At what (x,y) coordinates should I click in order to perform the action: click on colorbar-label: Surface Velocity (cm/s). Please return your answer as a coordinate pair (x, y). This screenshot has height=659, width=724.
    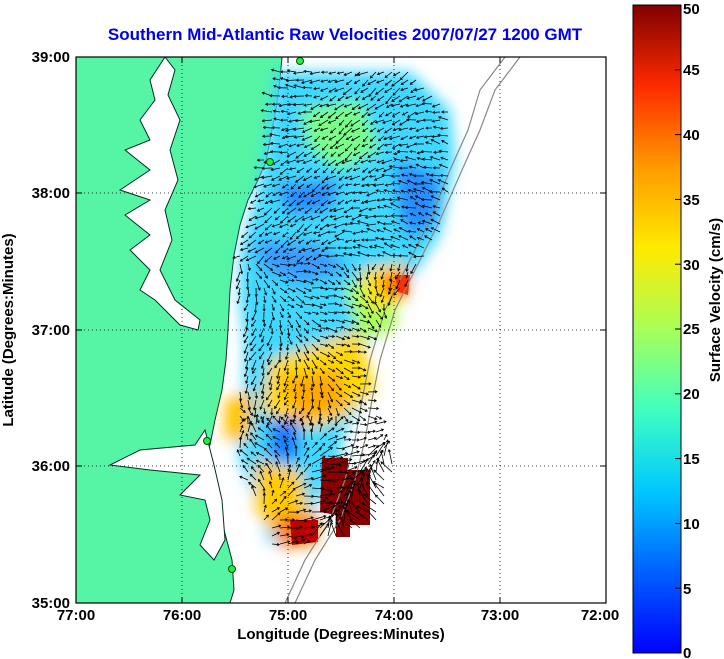
    Looking at the image, I should click on (715, 300).